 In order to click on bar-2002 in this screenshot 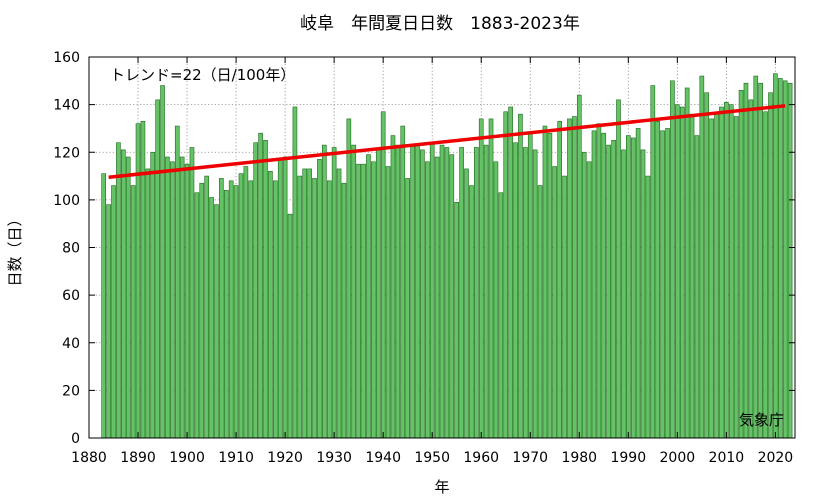, I will do `click(687, 263)`.